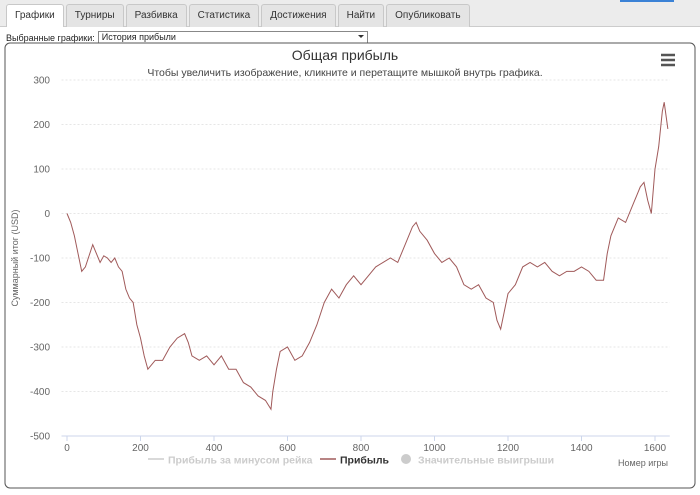  Describe the element at coordinates (67, 448) in the screenshot. I see `x-tick-label: 0` at that location.